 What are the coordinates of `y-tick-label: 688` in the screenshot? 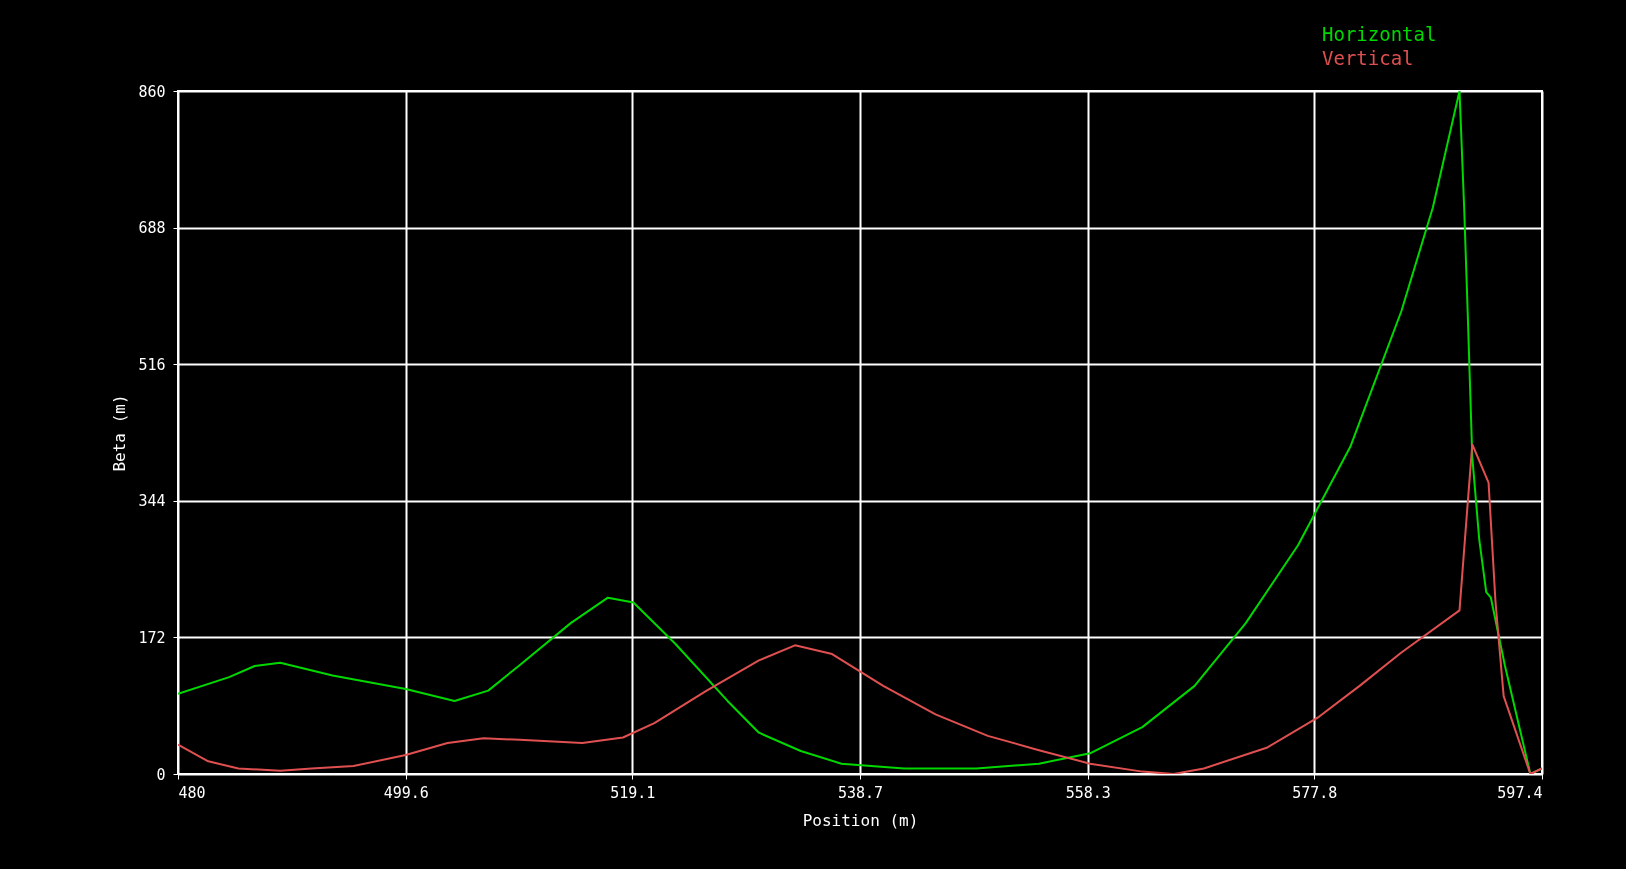 It's located at (152, 228).